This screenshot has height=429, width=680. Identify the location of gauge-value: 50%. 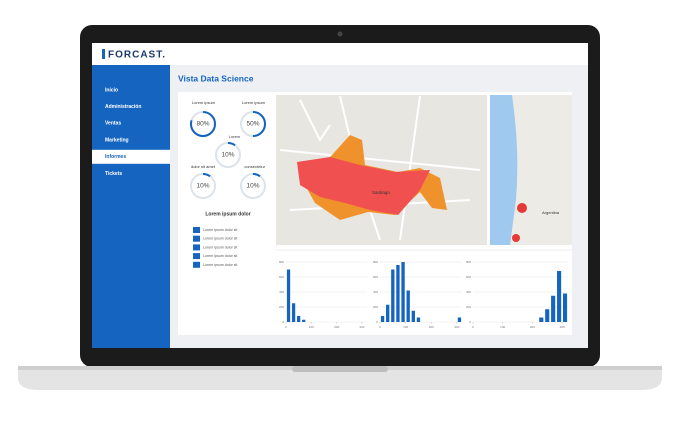
(252, 124).